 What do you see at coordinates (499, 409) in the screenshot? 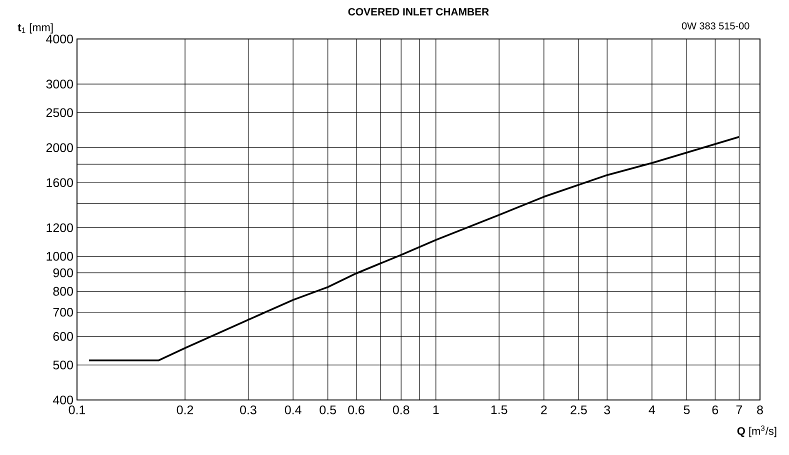
I see `x-tick-label: 1.5` at bounding box center [499, 409].